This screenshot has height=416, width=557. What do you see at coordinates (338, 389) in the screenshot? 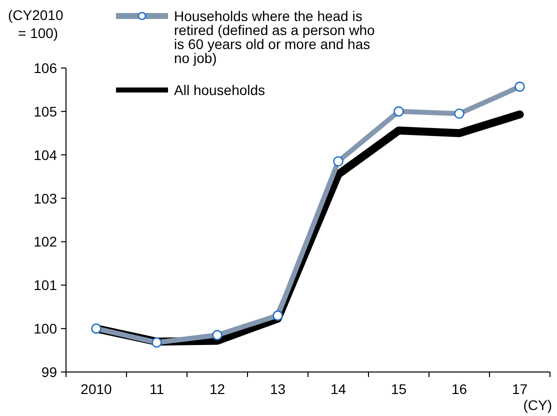
I see `x-tick-label: 14` at bounding box center [338, 389].